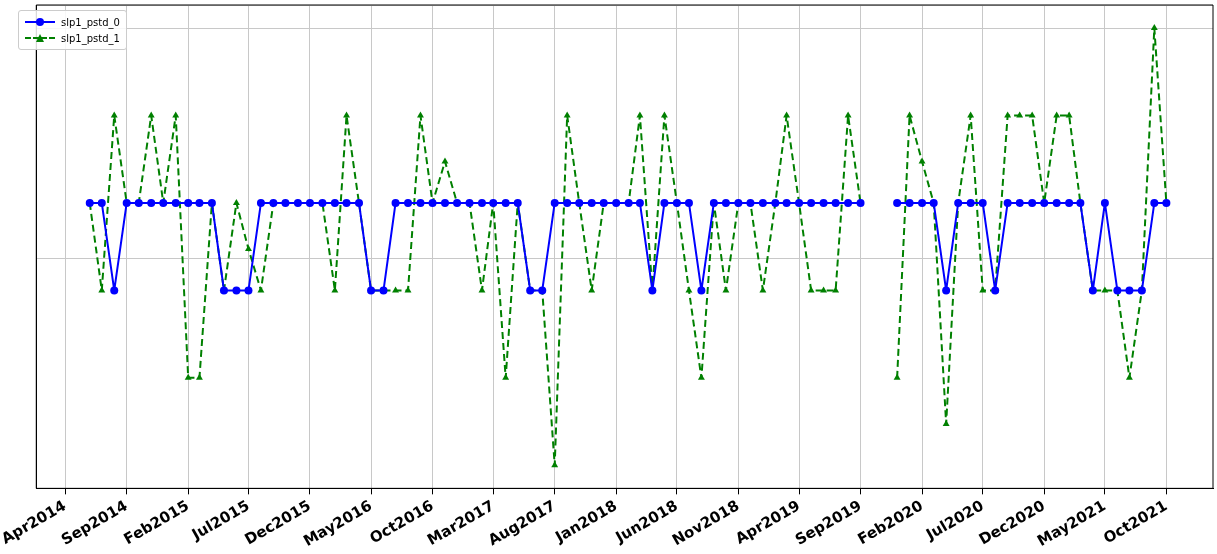 Image resolution: width=1217 pixels, height=554 pixels. Describe the element at coordinates (90, 22) in the screenshot. I see `legend-label: slp1_pstd_0` at that location.